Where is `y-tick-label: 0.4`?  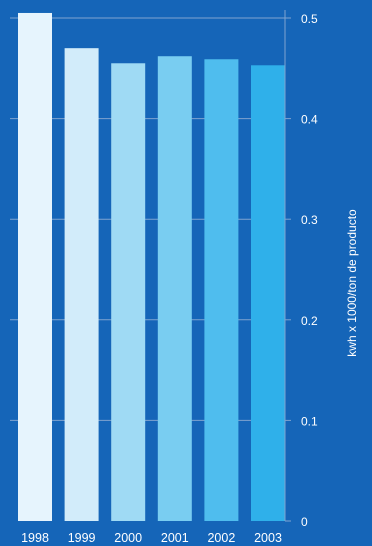
y-tick-label: 0.4 is located at coordinates (309, 120).